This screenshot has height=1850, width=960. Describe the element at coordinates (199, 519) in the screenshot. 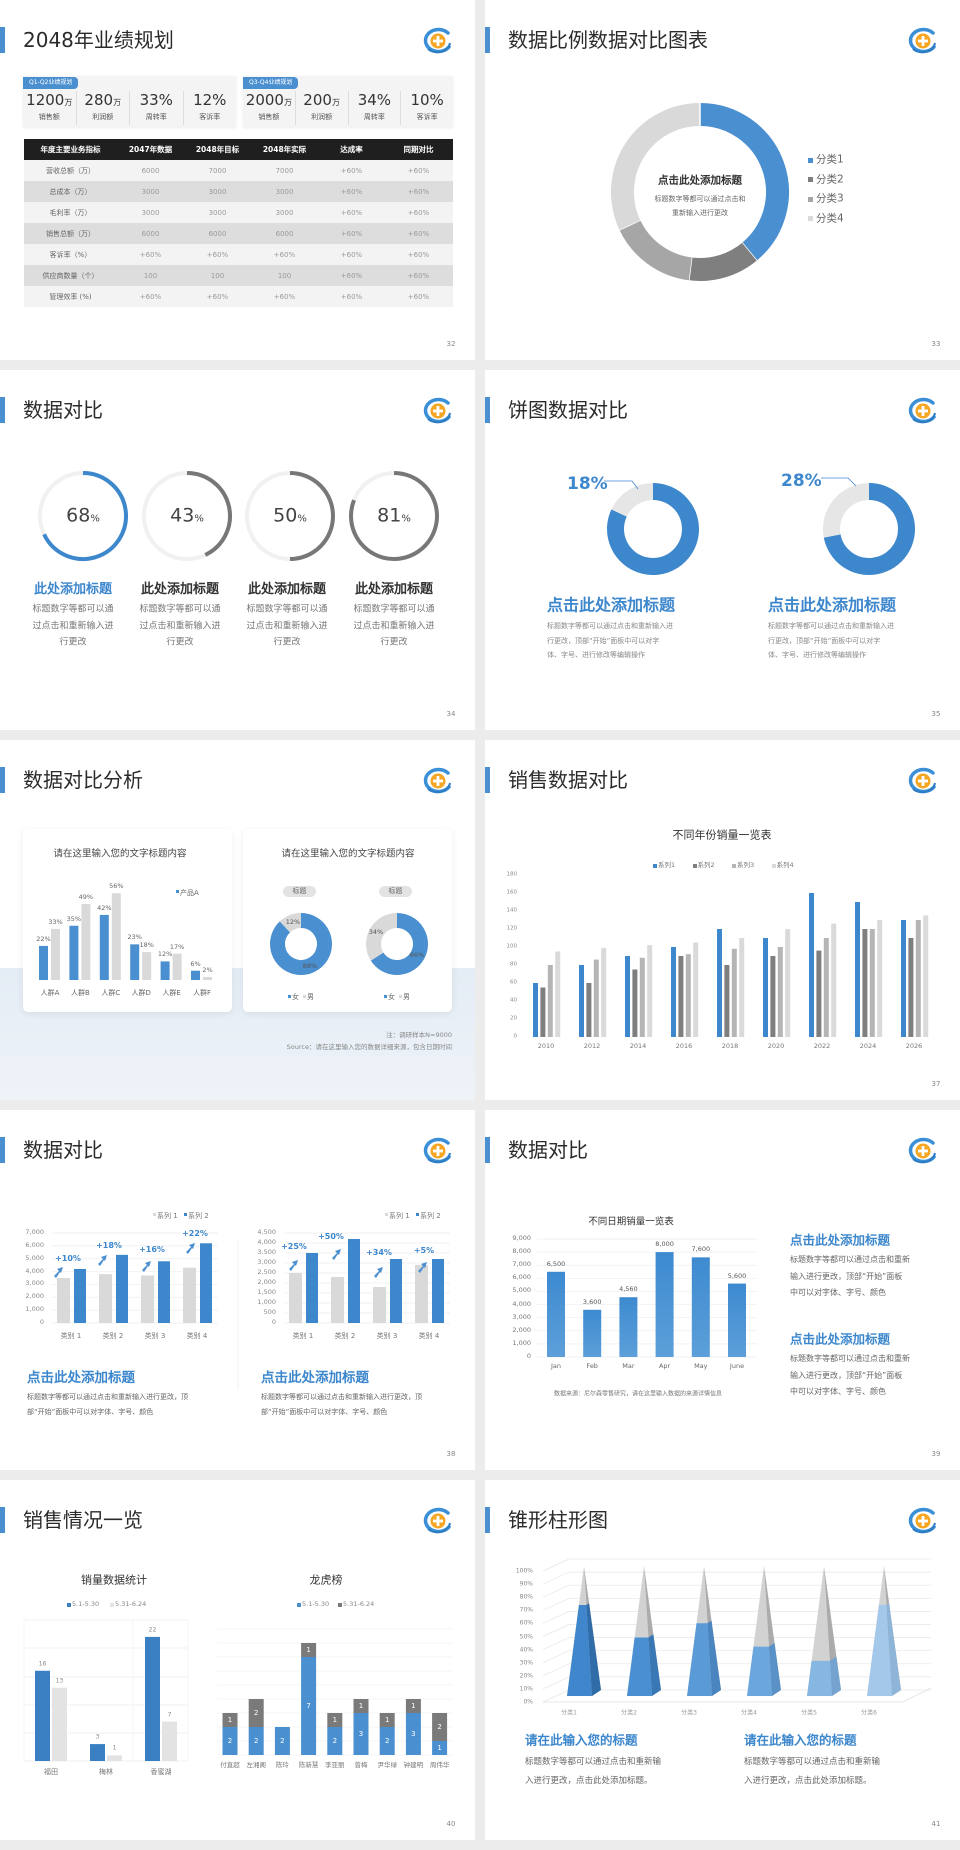

I see `progress-unit: %` at that location.